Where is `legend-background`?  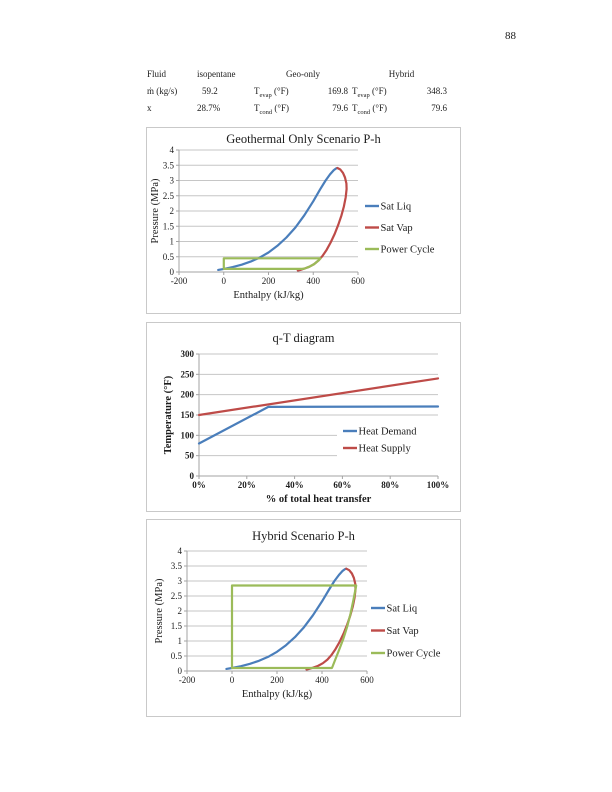
legend-background is located at coordinates (391, 438).